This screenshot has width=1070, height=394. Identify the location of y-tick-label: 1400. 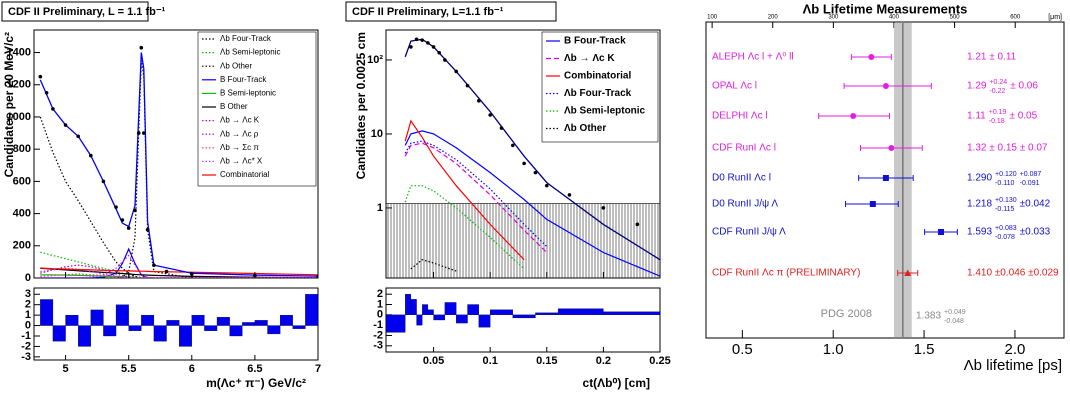
(19, 52).